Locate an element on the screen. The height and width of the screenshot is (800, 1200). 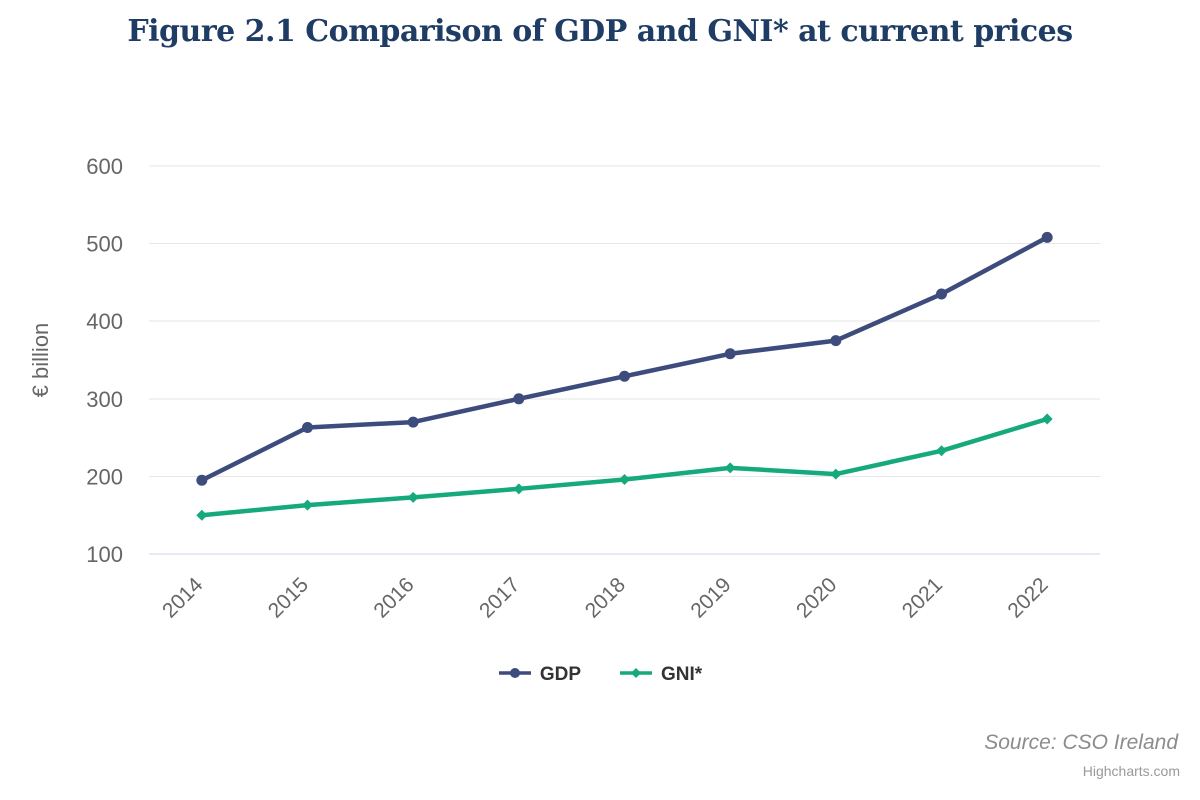
legend-label-gni: GNI* is located at coordinates (682, 674).